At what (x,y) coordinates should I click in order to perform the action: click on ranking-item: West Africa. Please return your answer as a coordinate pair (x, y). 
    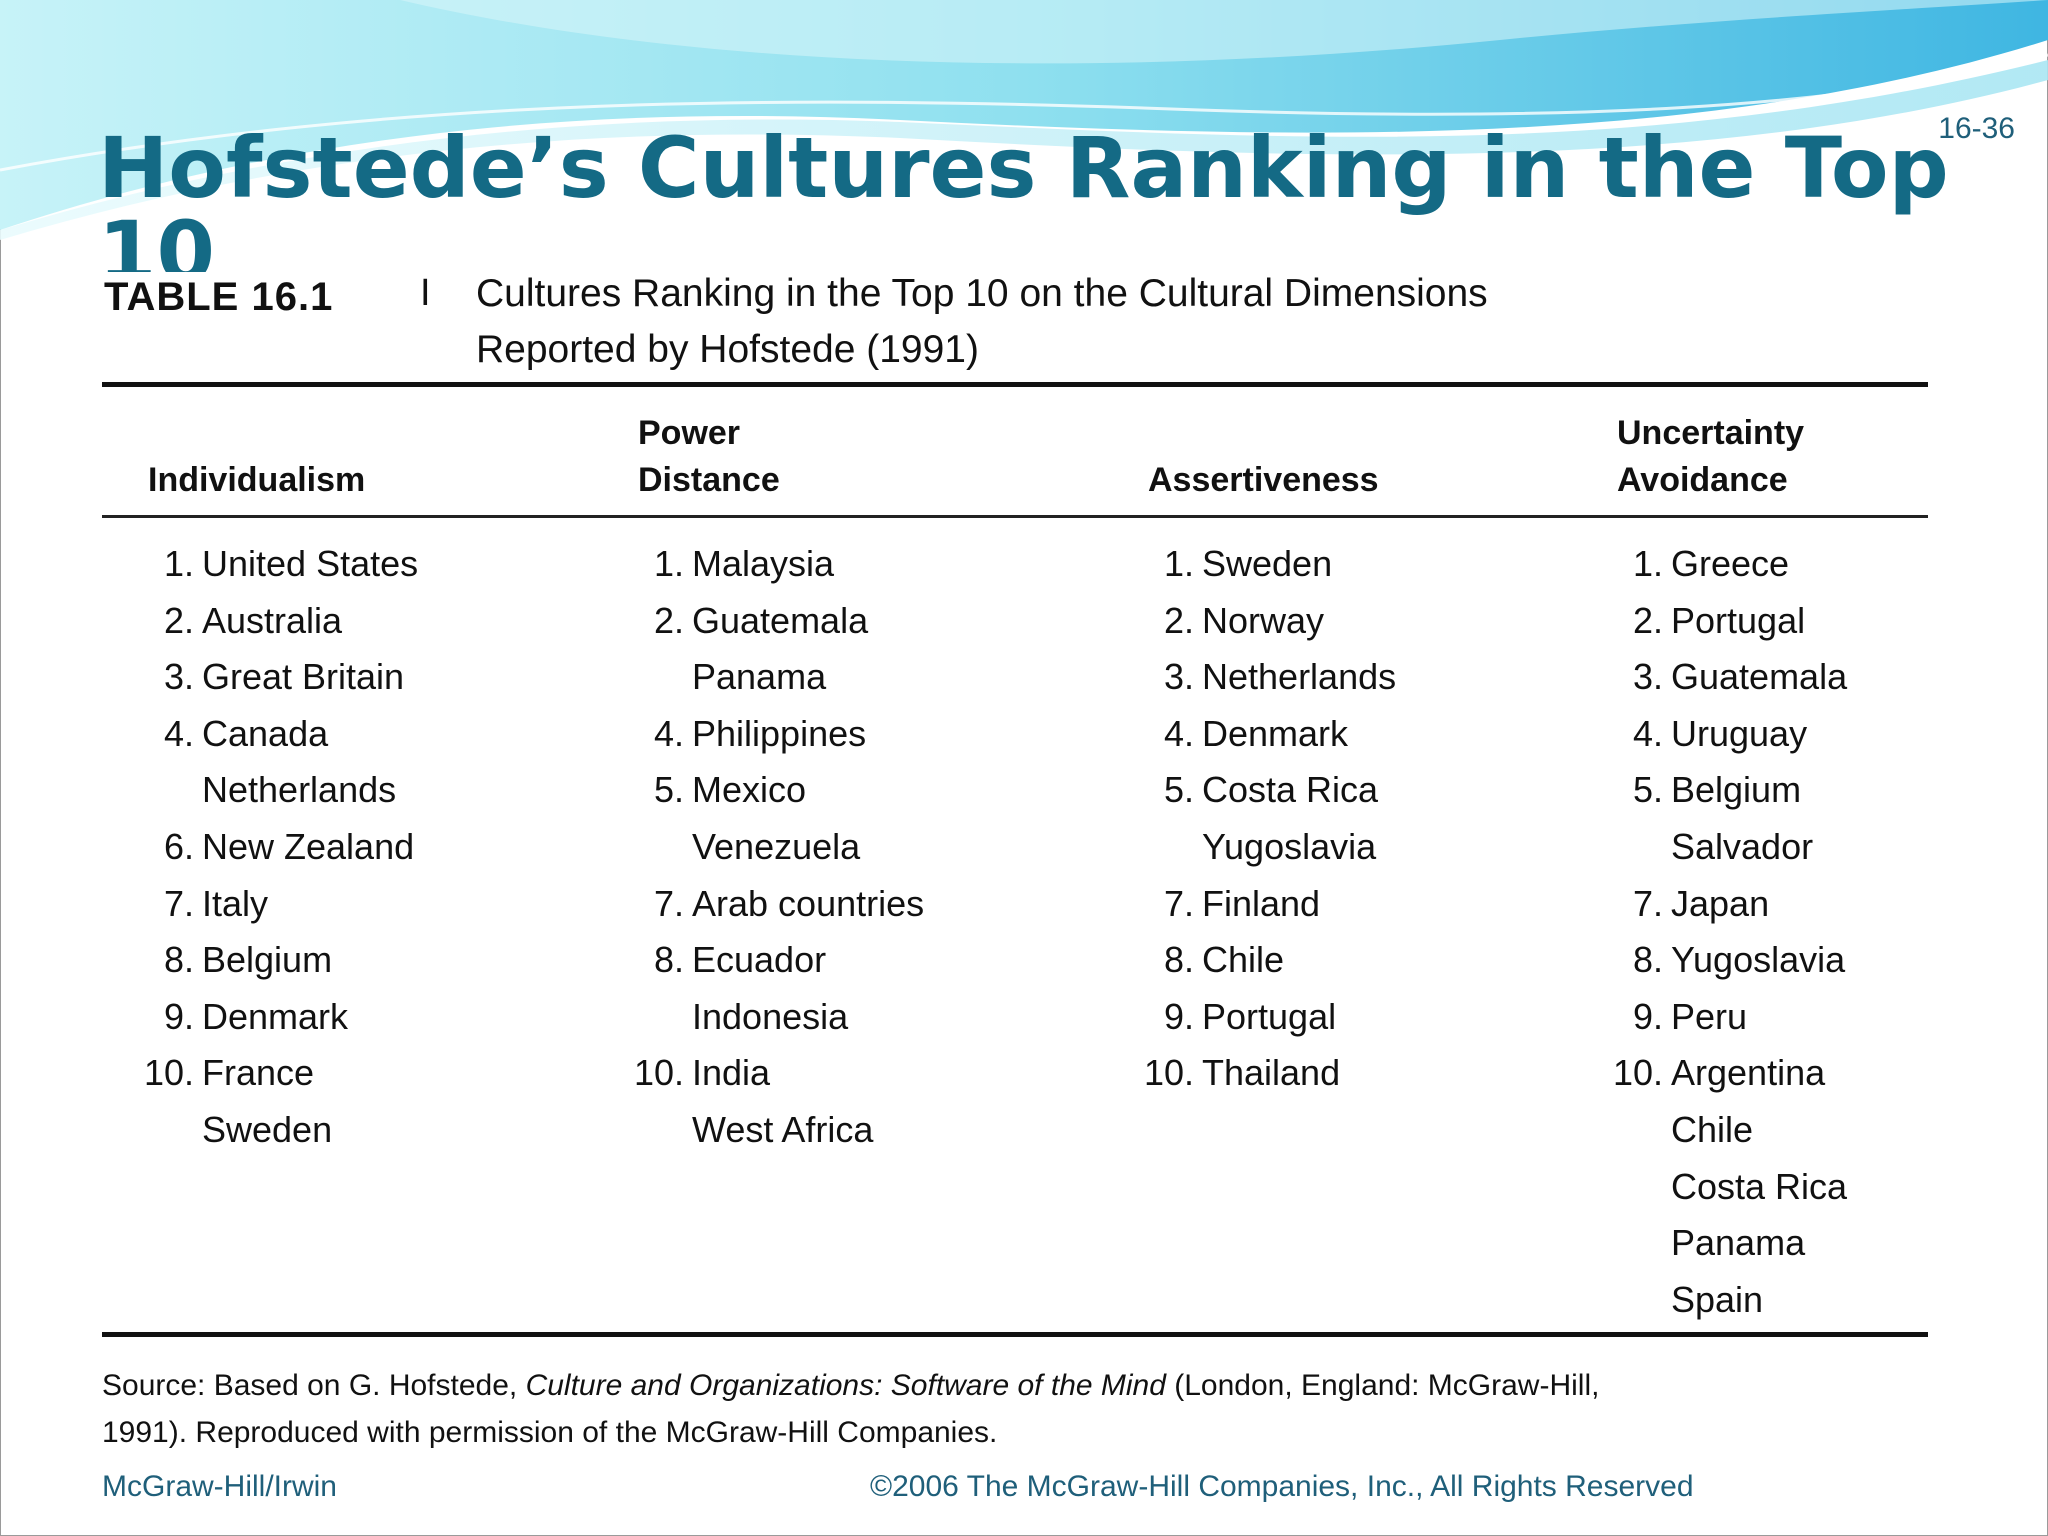
    Looking at the image, I should click on (808, 1130).